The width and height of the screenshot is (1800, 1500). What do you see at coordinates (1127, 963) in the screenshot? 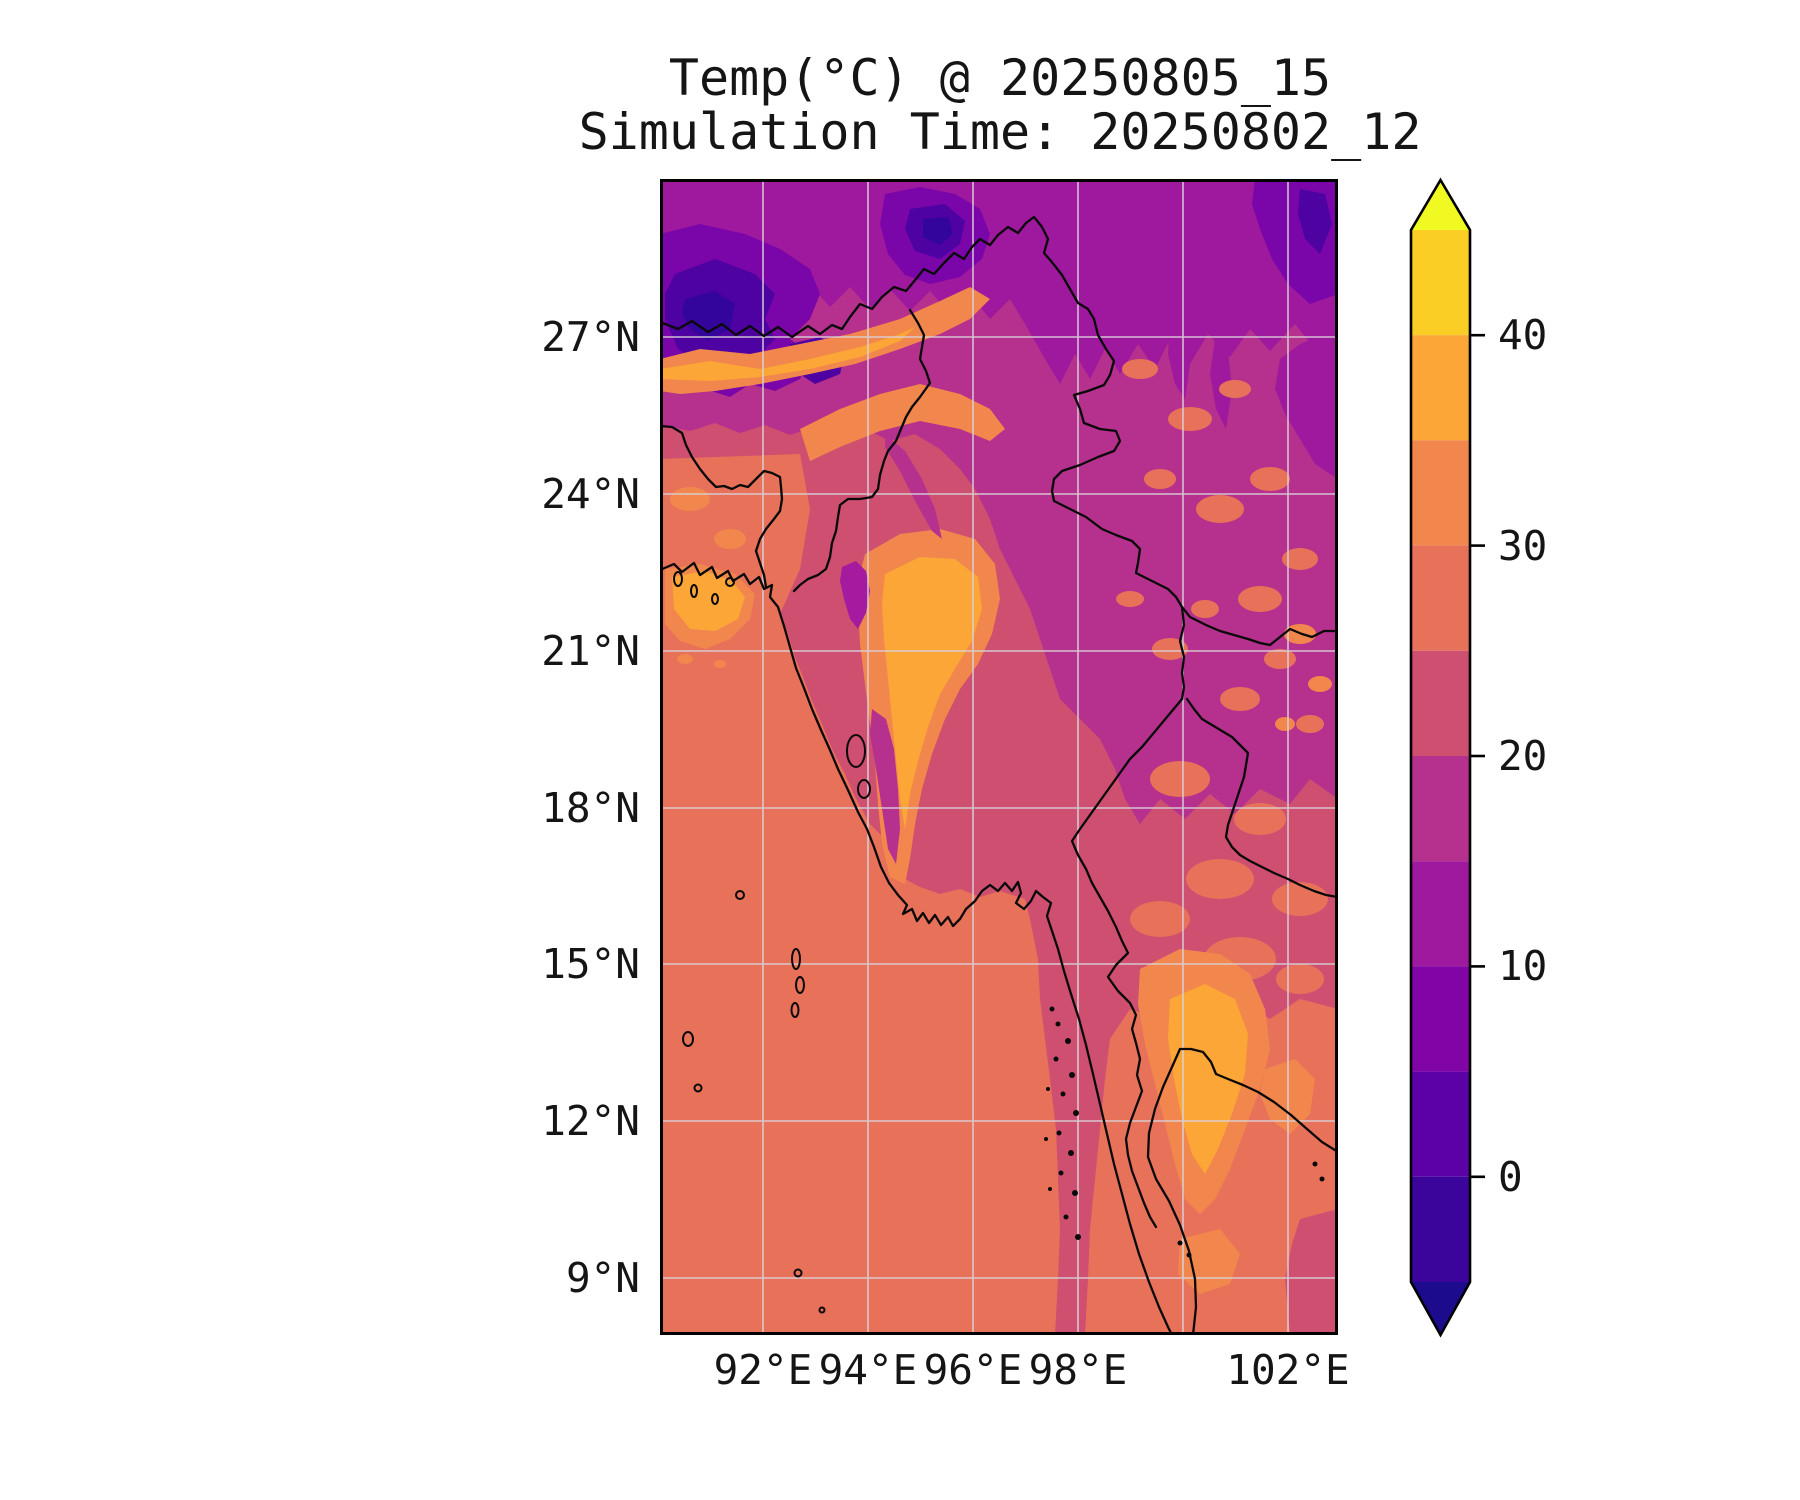
I see `border-thai-myanmar` at bounding box center [1127, 963].